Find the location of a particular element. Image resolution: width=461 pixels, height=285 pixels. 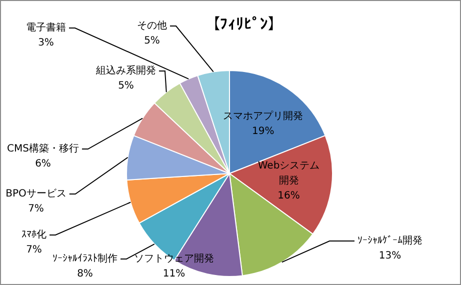

slice-label: その他 is located at coordinates (152, 26).